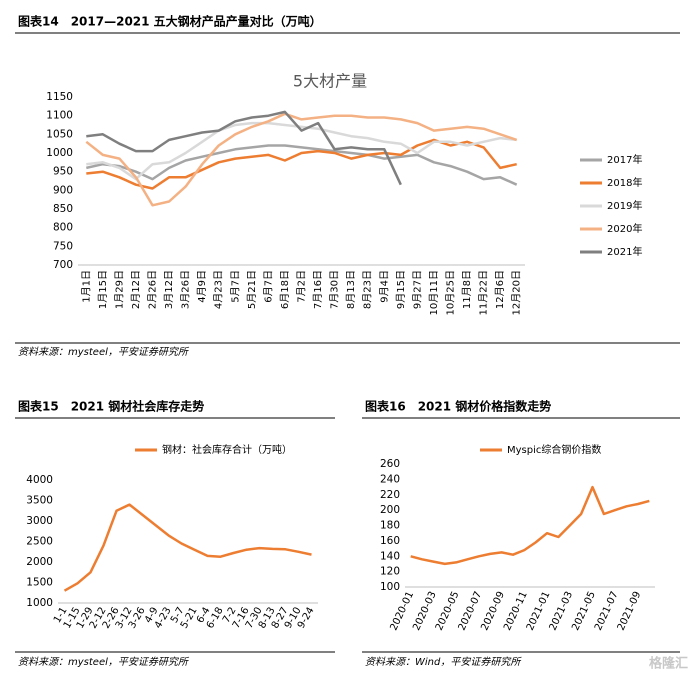 The height and width of the screenshot is (681, 694). Describe the element at coordinates (384, 286) in the screenshot. I see `x-tick-label: 9月4日` at that location.